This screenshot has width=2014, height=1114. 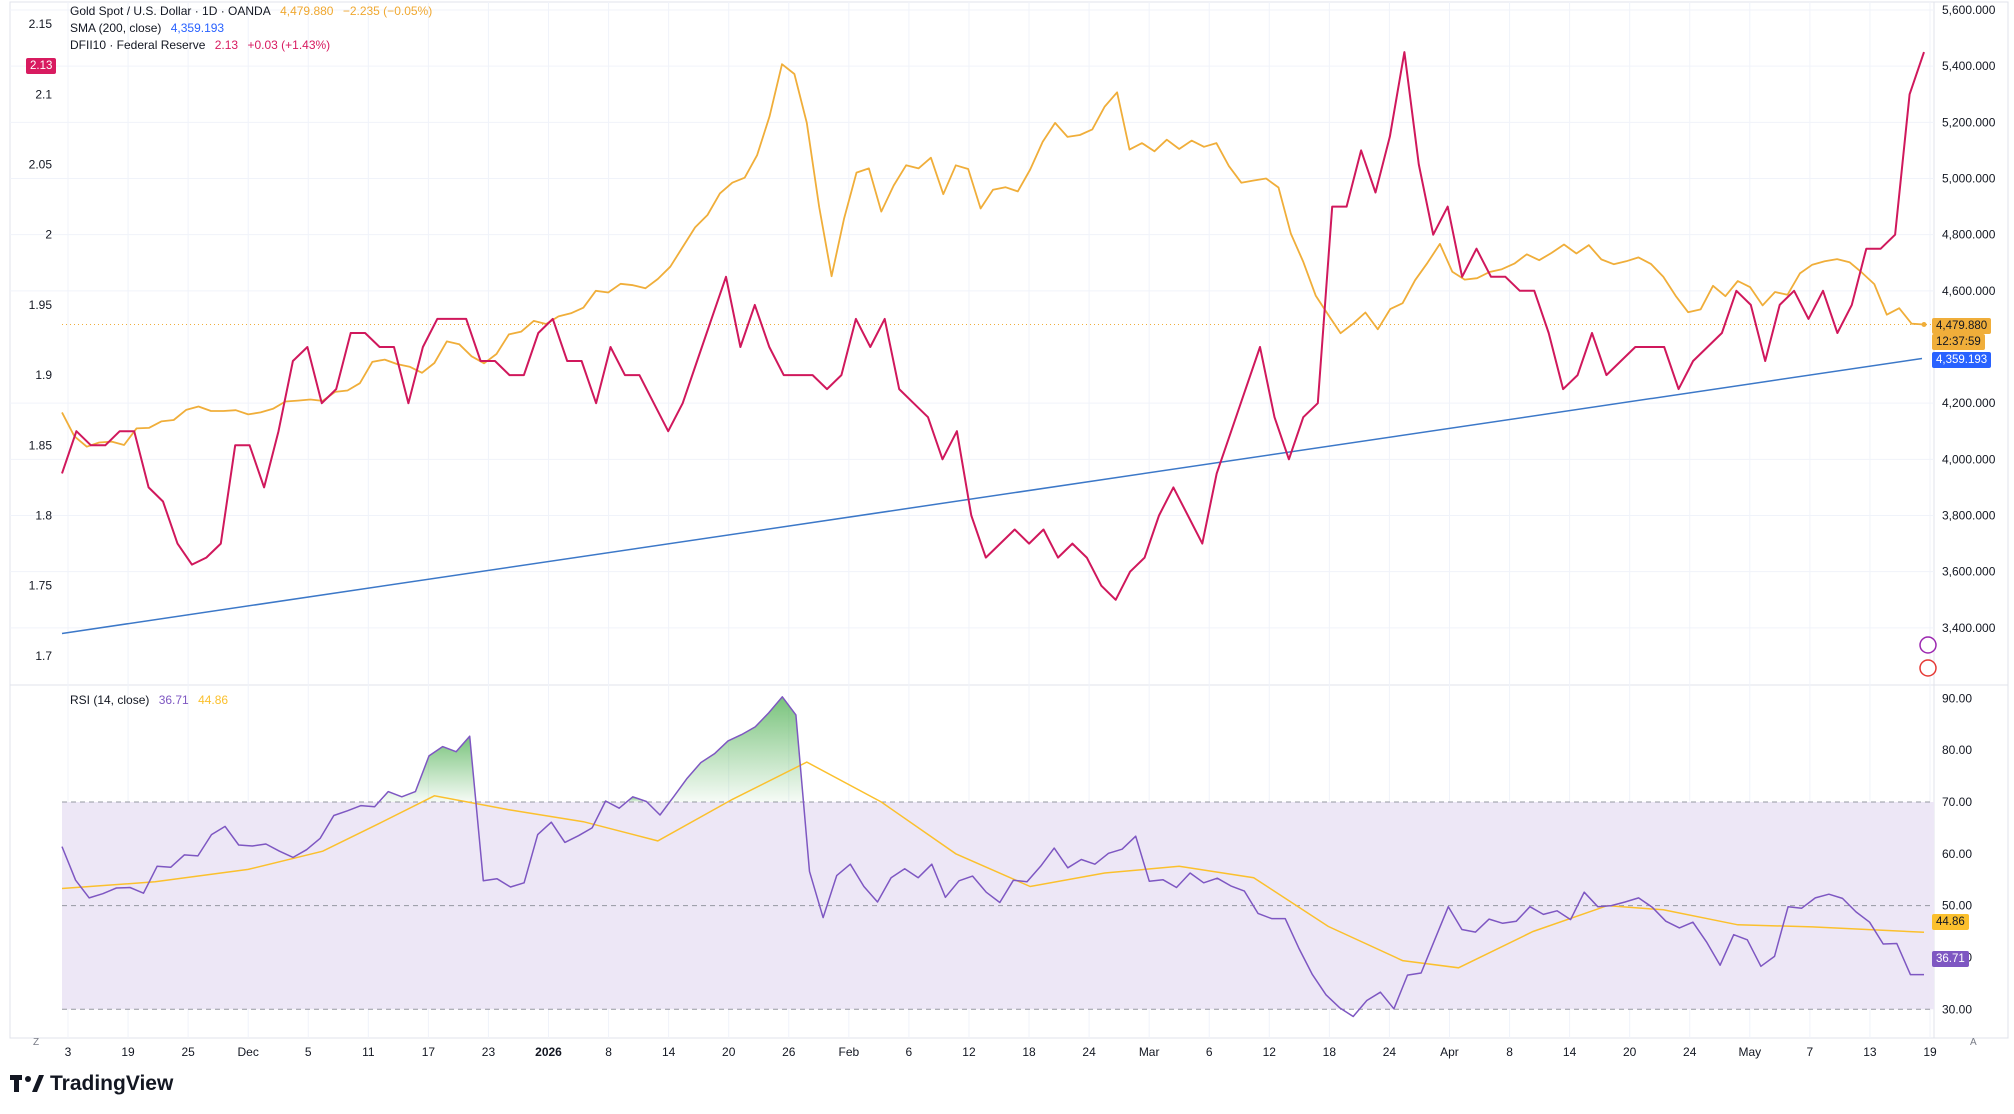 I want to click on legend-dfii-change: +0.03 (+1.43%), so click(x=289, y=45).